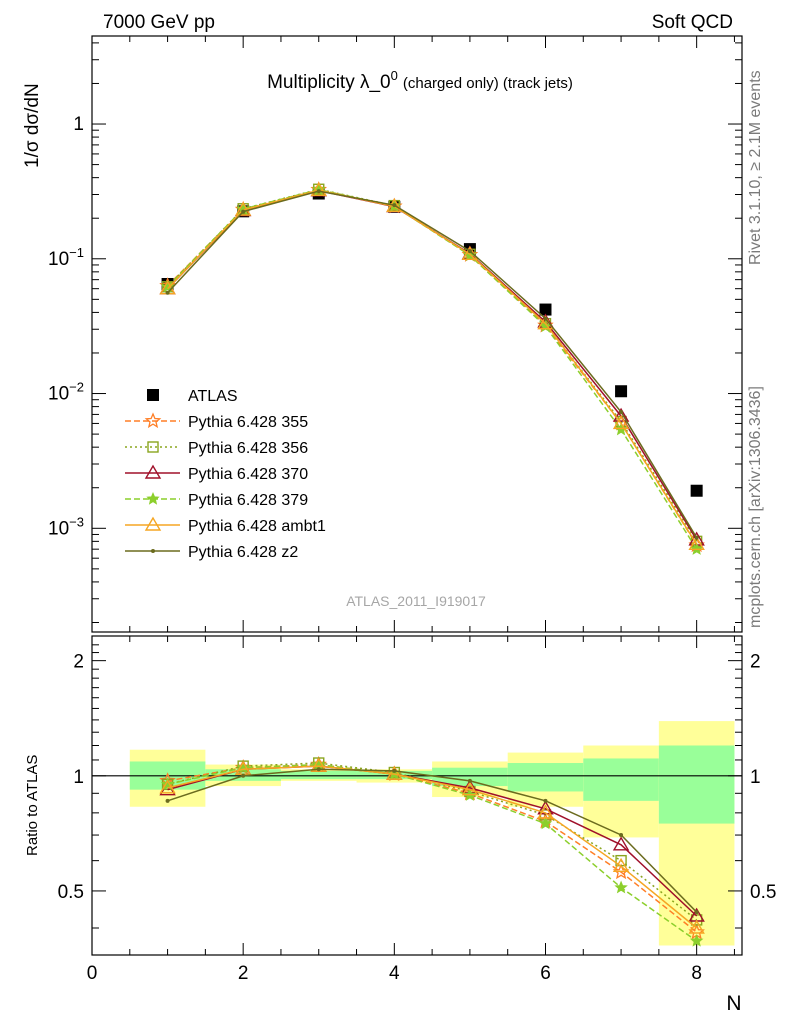  I want to click on x-tick-label: 4, so click(394, 973).